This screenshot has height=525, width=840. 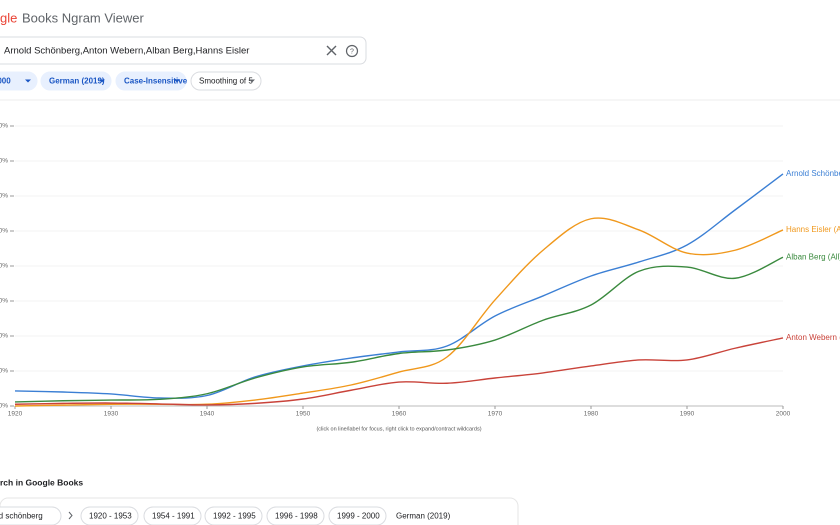 I want to click on books-link-label: nold schönberg, so click(x=21, y=516).